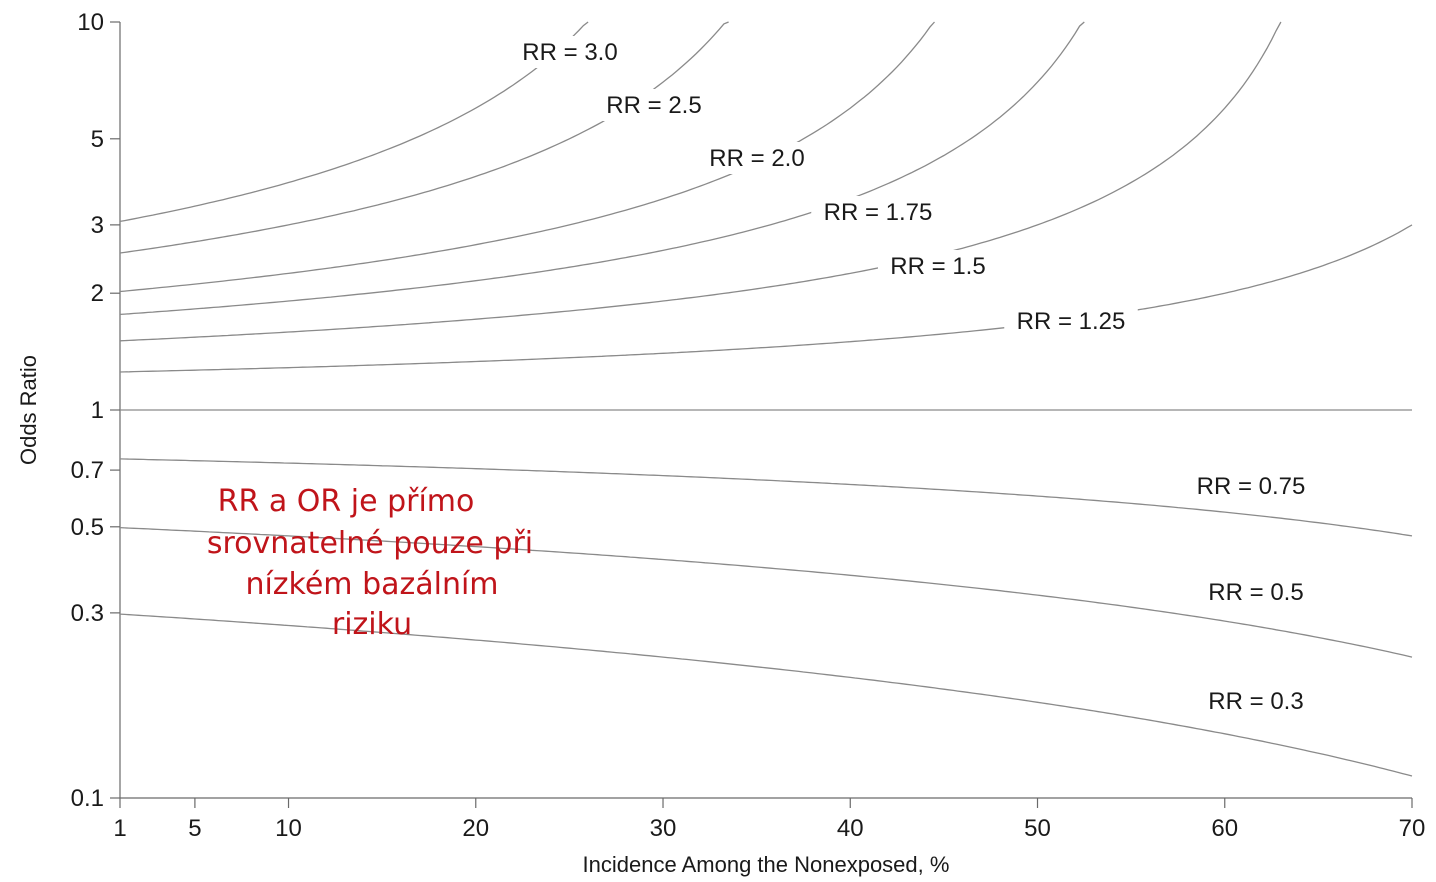  I want to click on x-tick-label: 50, so click(1037, 828).